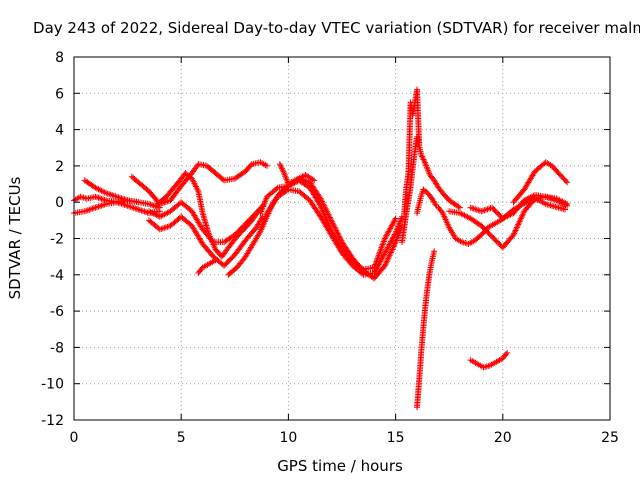 Image resolution: width=640 pixels, height=480 pixels. Describe the element at coordinates (59, 131) in the screenshot. I see `y-tick-label: 4` at that location.